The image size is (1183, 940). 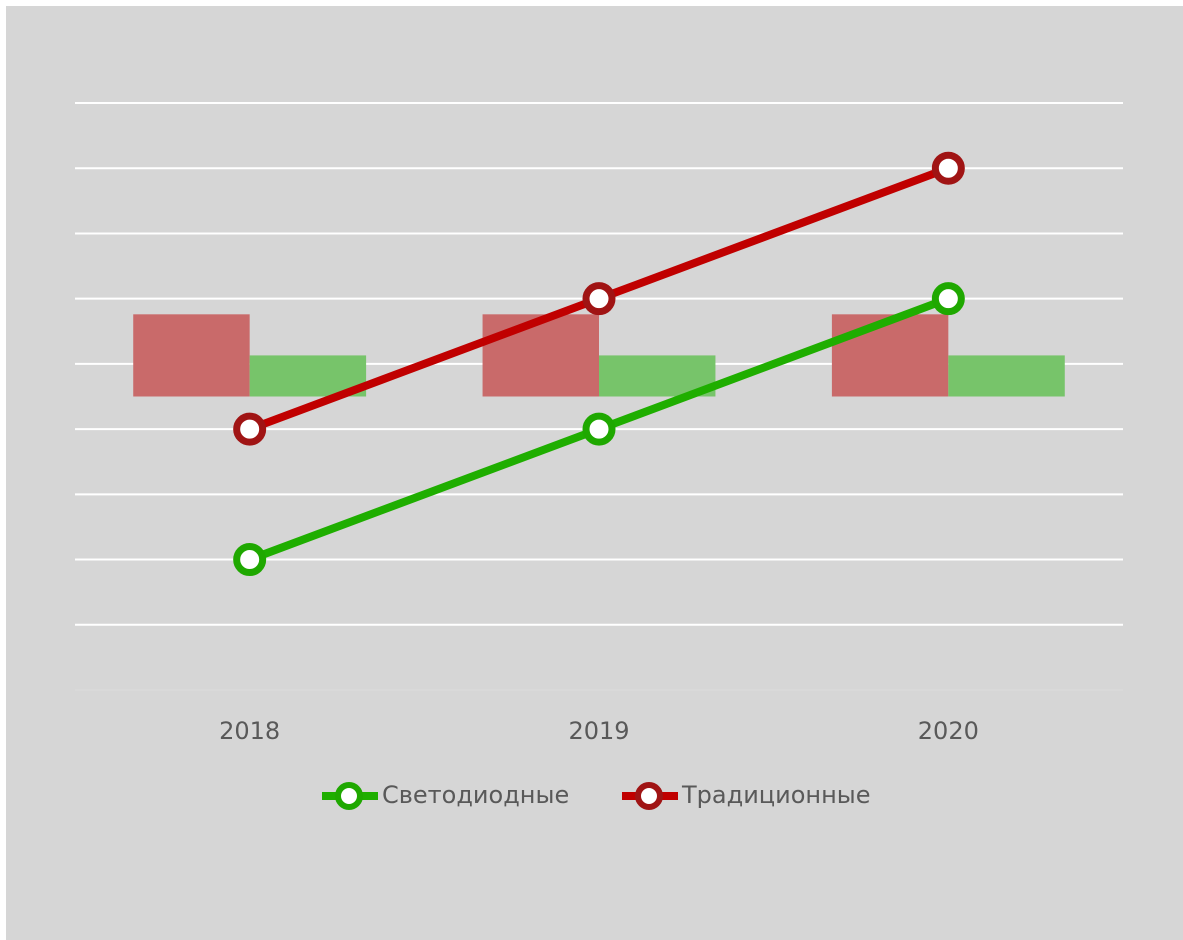 I want to click on x-tick-label: 2019, so click(x=598, y=731).